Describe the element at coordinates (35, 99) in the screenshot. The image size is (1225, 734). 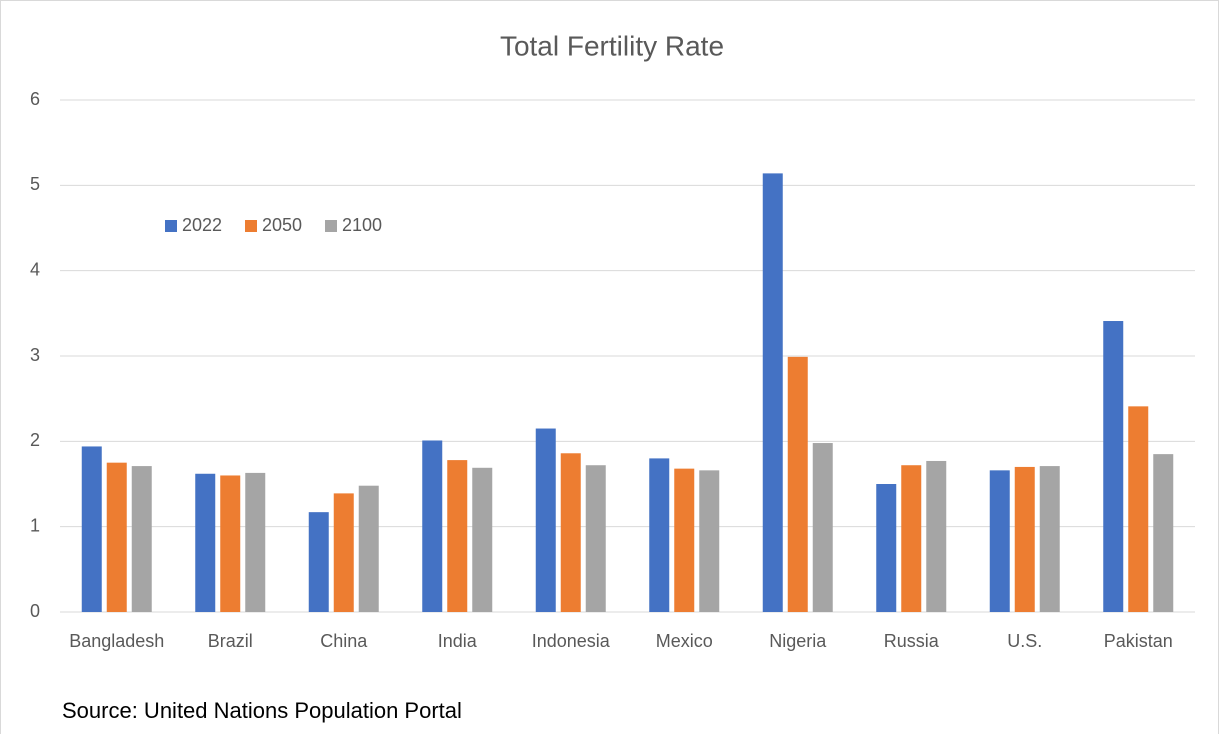
I see `y-tick-label: 6` at that location.